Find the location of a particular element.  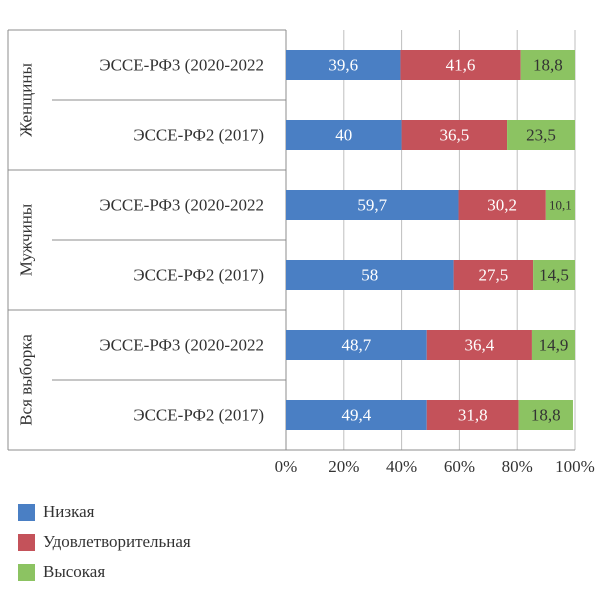

legend: Низкая Удовлетворительная Высокая is located at coordinates (104, 542).